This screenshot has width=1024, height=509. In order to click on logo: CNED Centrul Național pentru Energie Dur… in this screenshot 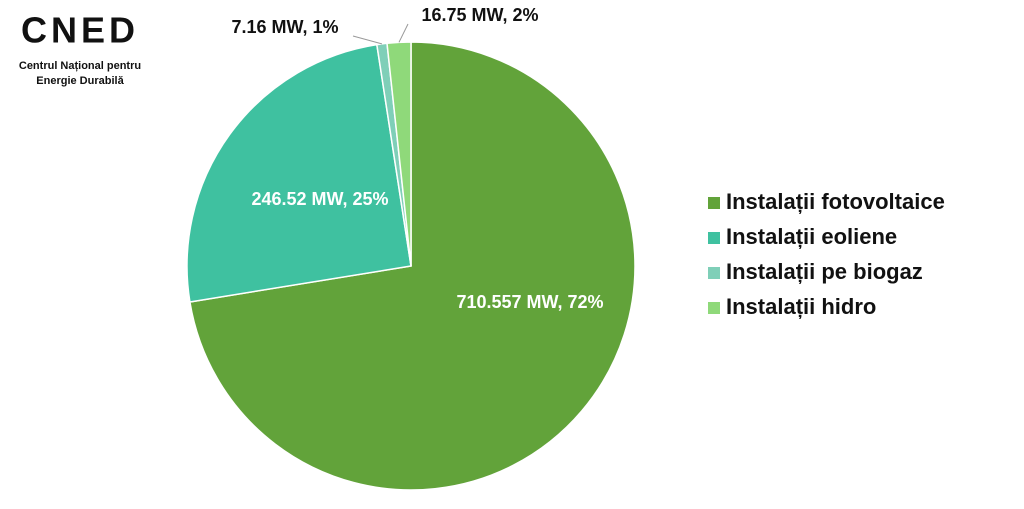, I will do `click(80, 48)`.